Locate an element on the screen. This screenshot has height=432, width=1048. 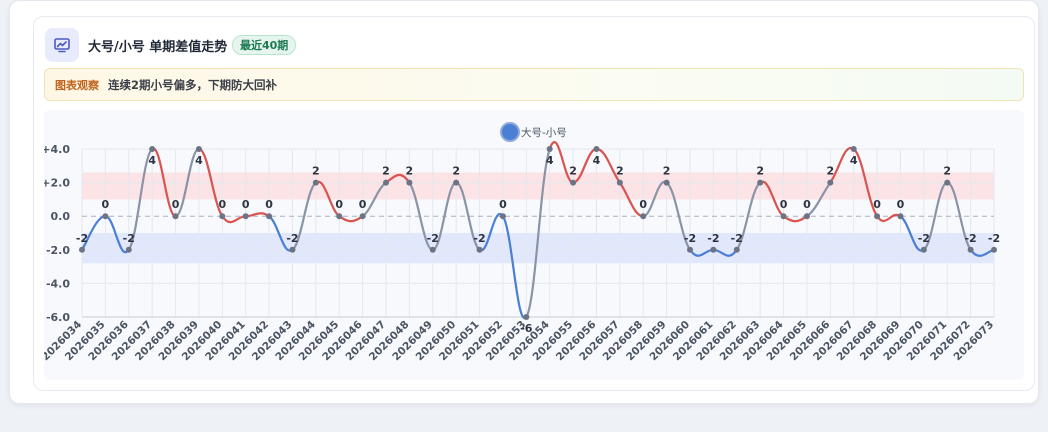
legend-label: 大号-小号 is located at coordinates (544, 132).